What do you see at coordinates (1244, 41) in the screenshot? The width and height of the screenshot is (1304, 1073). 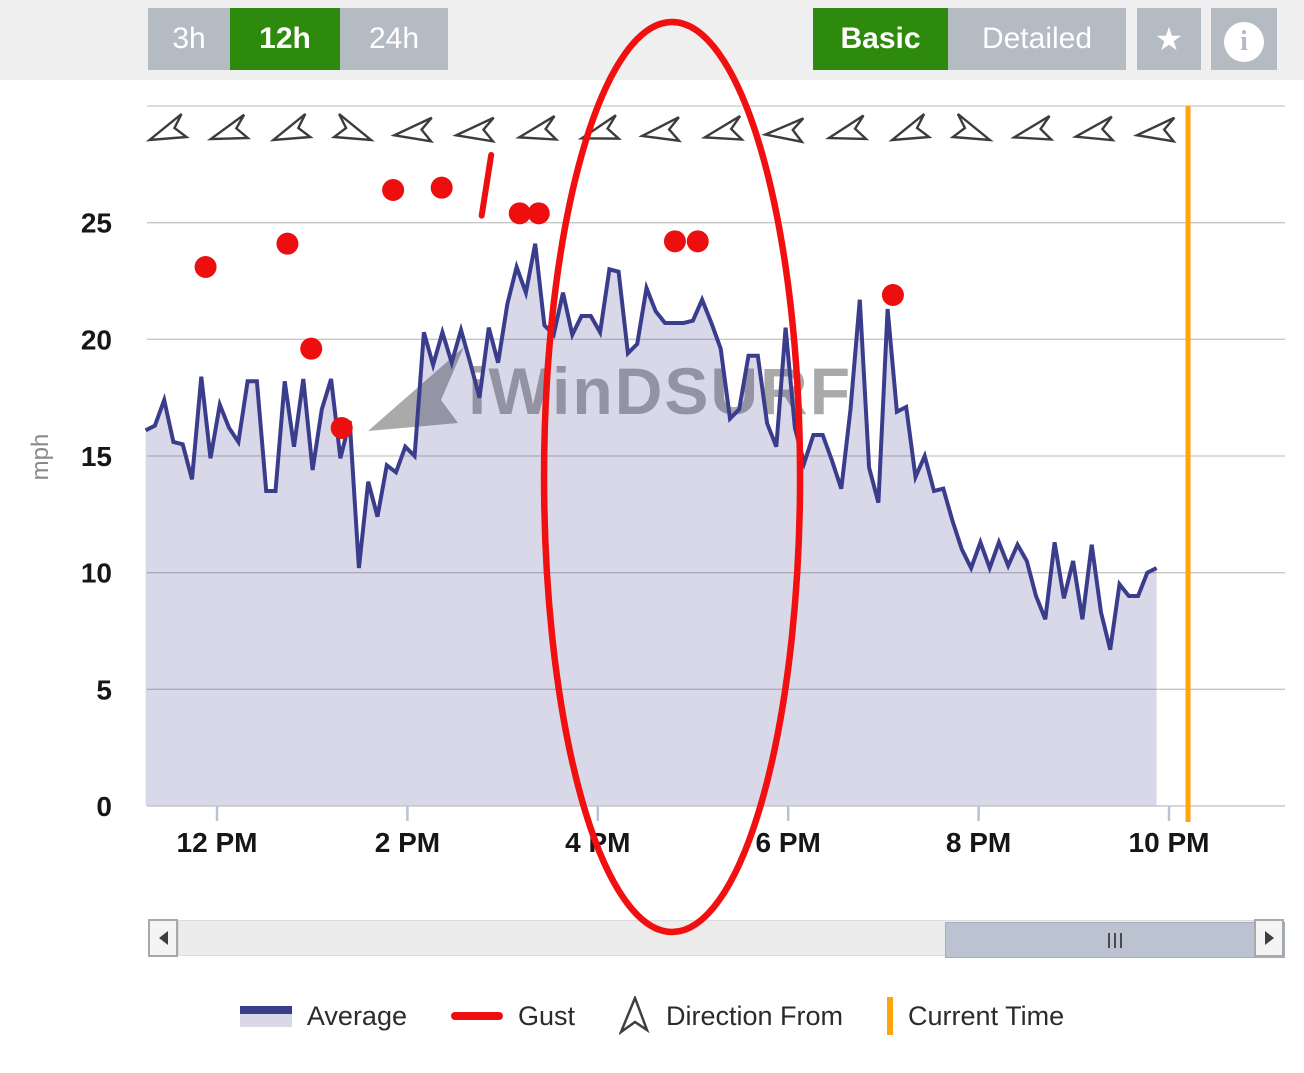 I see `info-icon: i` at bounding box center [1244, 41].